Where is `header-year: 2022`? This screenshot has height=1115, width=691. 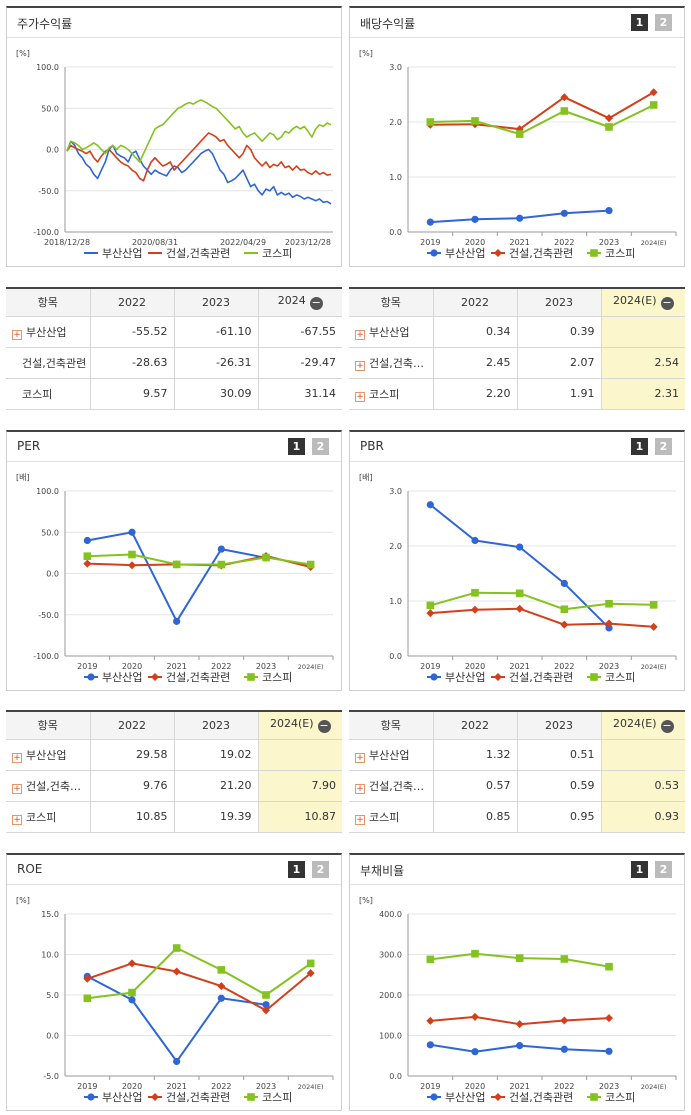
header-year: 2022 is located at coordinates (475, 302).